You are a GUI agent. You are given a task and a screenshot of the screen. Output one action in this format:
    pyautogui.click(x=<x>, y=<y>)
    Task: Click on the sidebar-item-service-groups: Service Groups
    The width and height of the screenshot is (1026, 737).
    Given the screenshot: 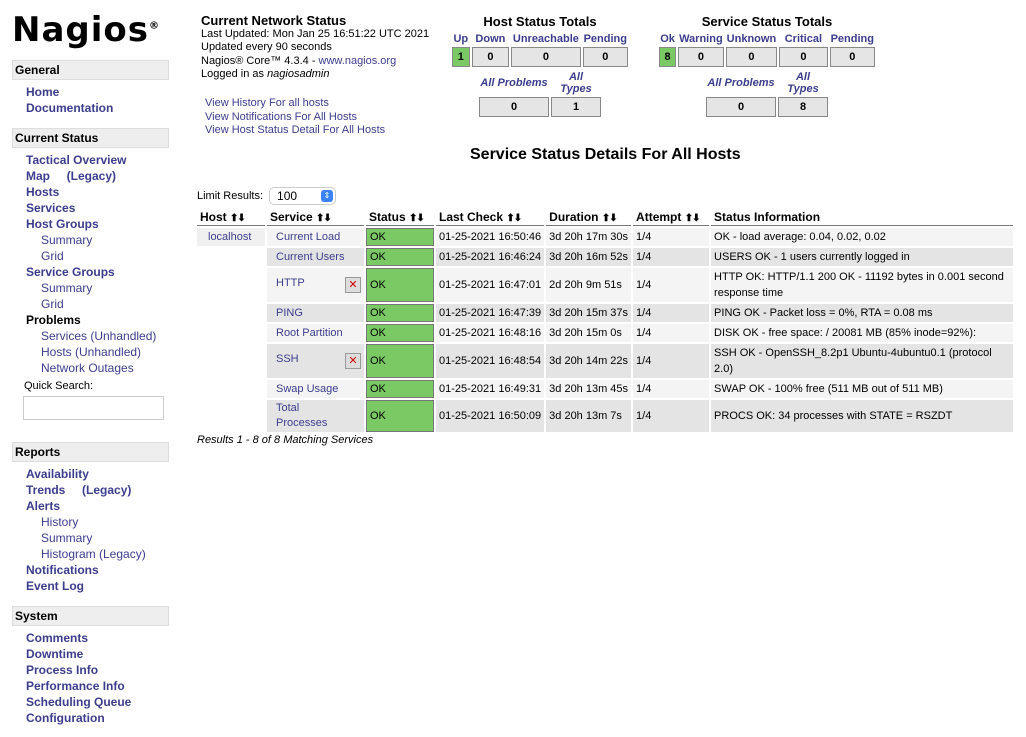 What is the action you would take?
    pyautogui.click(x=70, y=272)
    